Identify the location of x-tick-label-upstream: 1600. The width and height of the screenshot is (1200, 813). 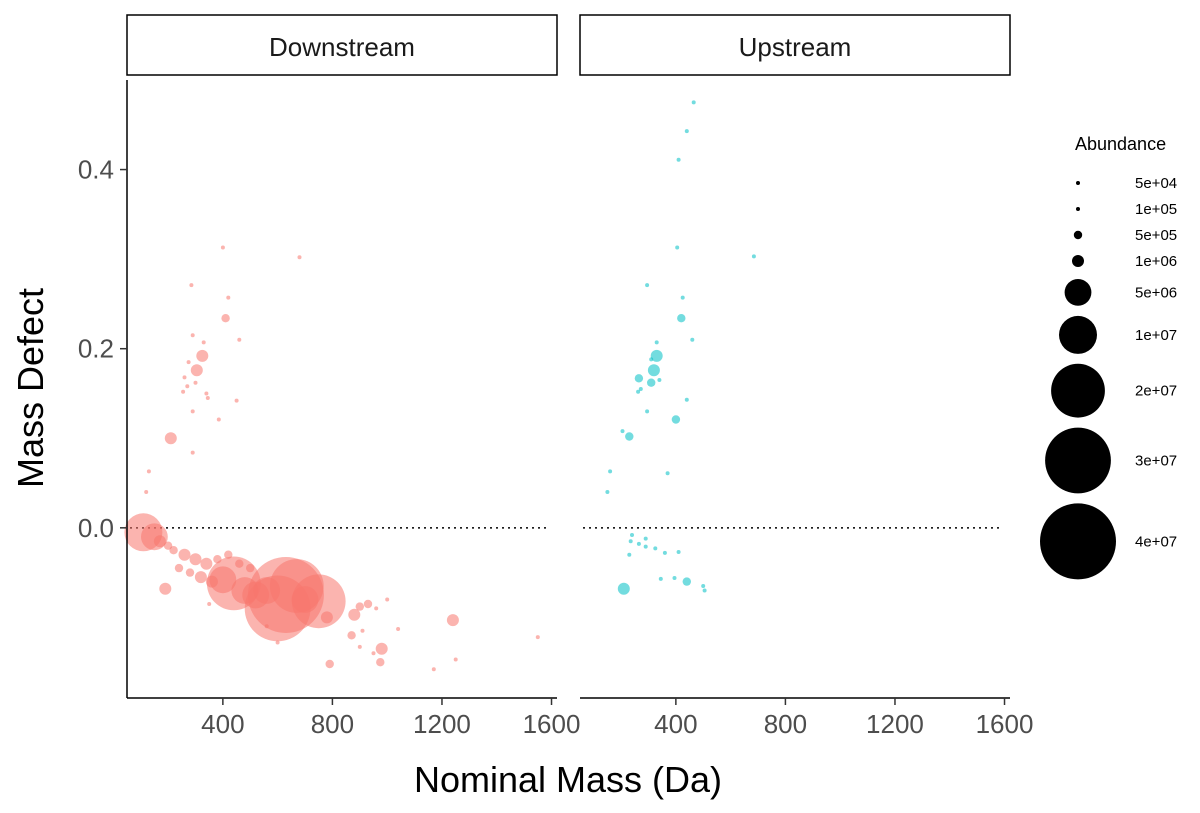
(1005, 724).